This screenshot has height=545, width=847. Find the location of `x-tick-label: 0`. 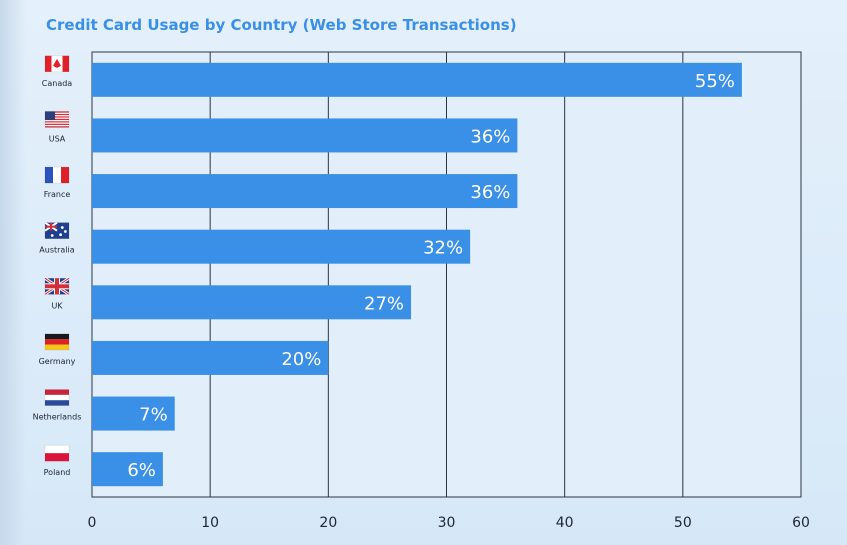

x-tick-label: 0 is located at coordinates (92, 523).